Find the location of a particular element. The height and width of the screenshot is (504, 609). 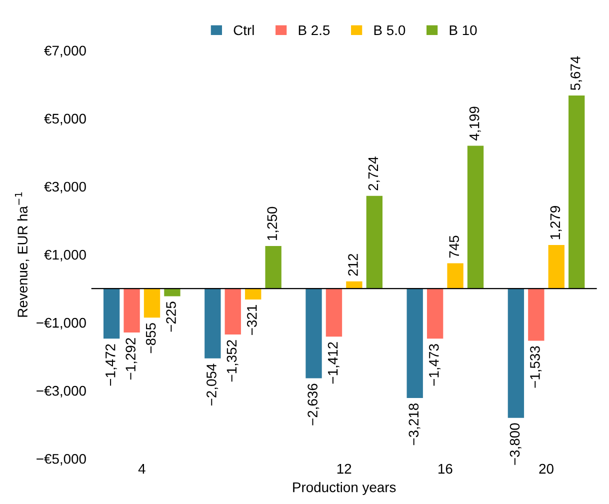

legend-label: B 5.0 is located at coordinates (390, 30).